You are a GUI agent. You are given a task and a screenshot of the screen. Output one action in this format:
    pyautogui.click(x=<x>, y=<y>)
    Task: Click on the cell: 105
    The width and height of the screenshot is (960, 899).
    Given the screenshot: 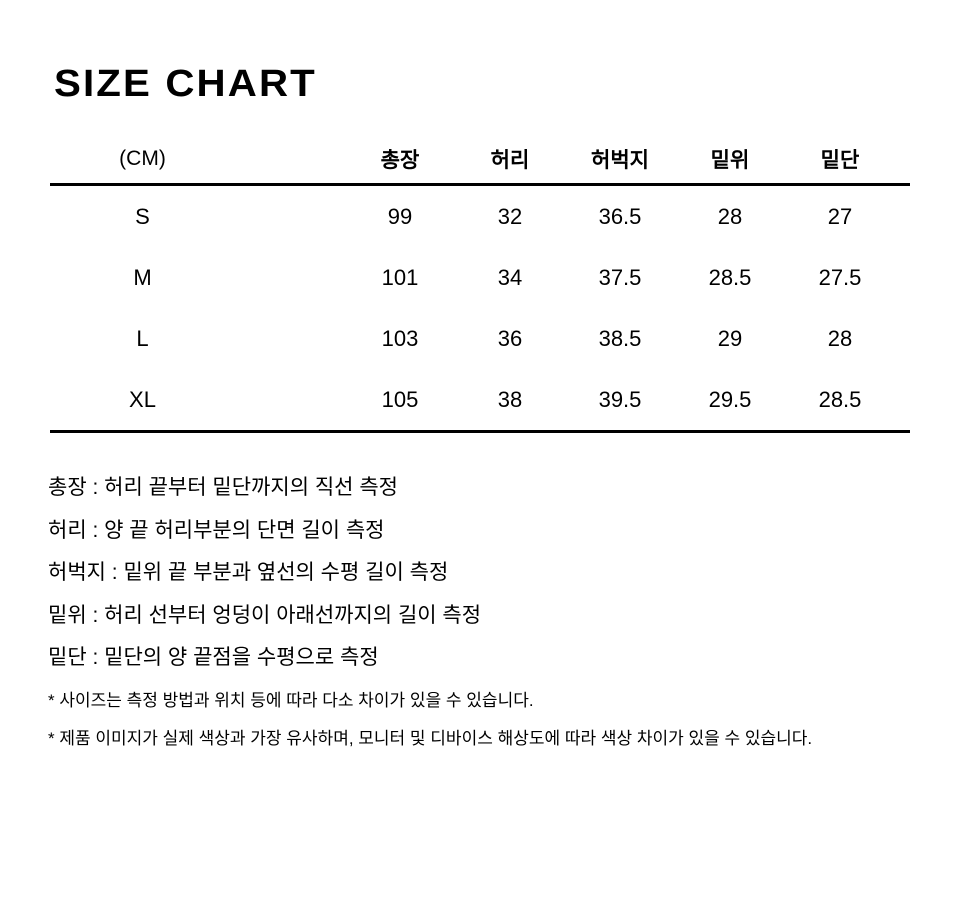 What is the action you would take?
    pyautogui.click(x=400, y=401)
    